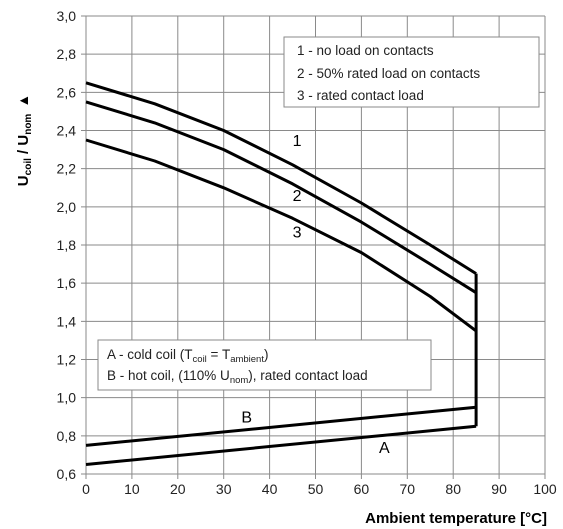 The image size is (563, 529). I want to click on y-tick-label: 2,8, so click(67, 54).